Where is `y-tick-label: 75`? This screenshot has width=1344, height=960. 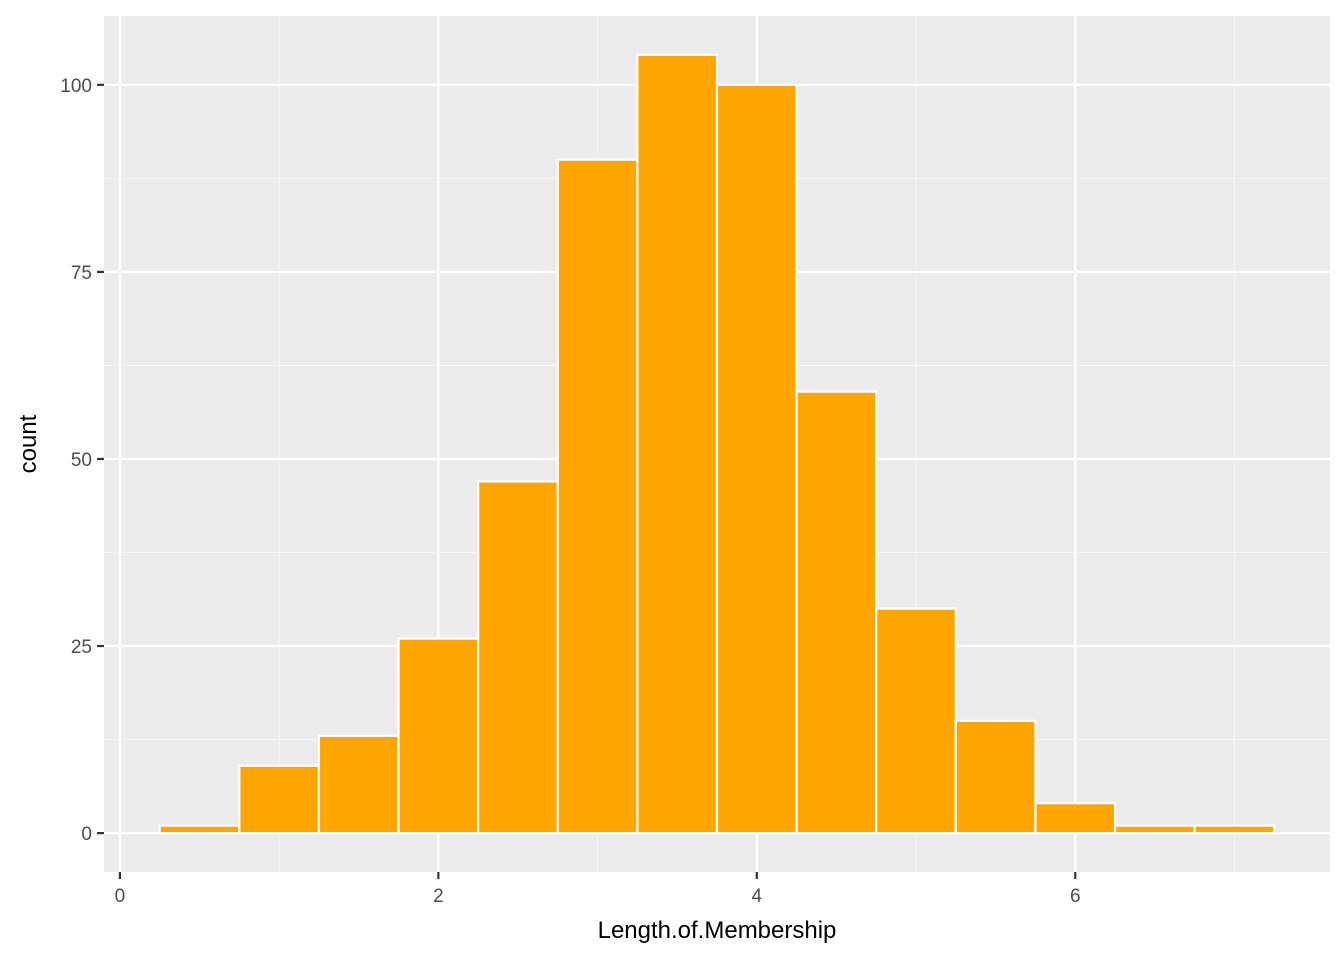 y-tick-label: 75 is located at coordinates (81, 273).